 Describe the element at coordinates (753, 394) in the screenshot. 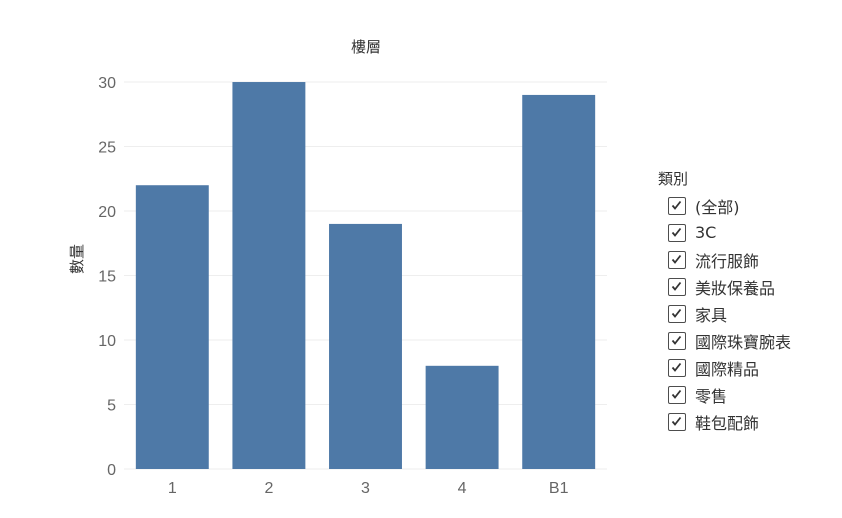

I see `legend-item: 零售` at that location.